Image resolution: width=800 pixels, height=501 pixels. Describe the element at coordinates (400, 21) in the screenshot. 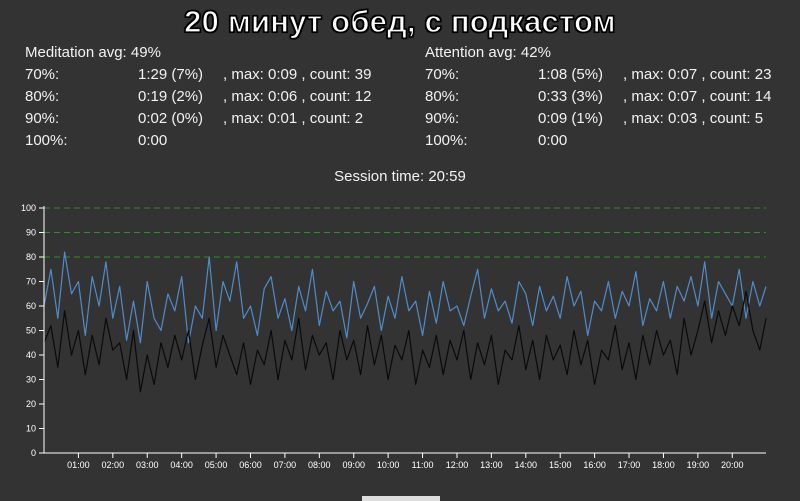

I see `page-title: 20 минут обед, с подкастом` at that location.